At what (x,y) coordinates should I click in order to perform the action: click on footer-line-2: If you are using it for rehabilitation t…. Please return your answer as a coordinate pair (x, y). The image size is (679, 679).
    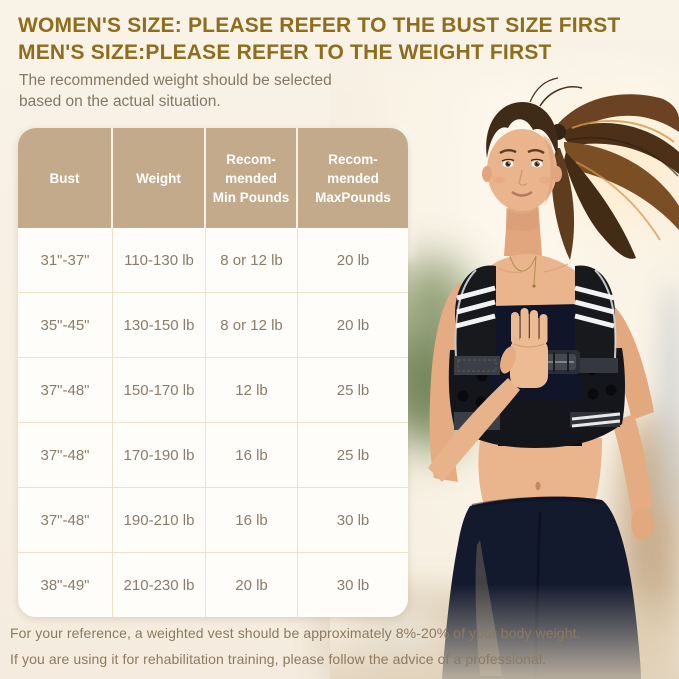
    Looking at the image, I should click on (278, 659).